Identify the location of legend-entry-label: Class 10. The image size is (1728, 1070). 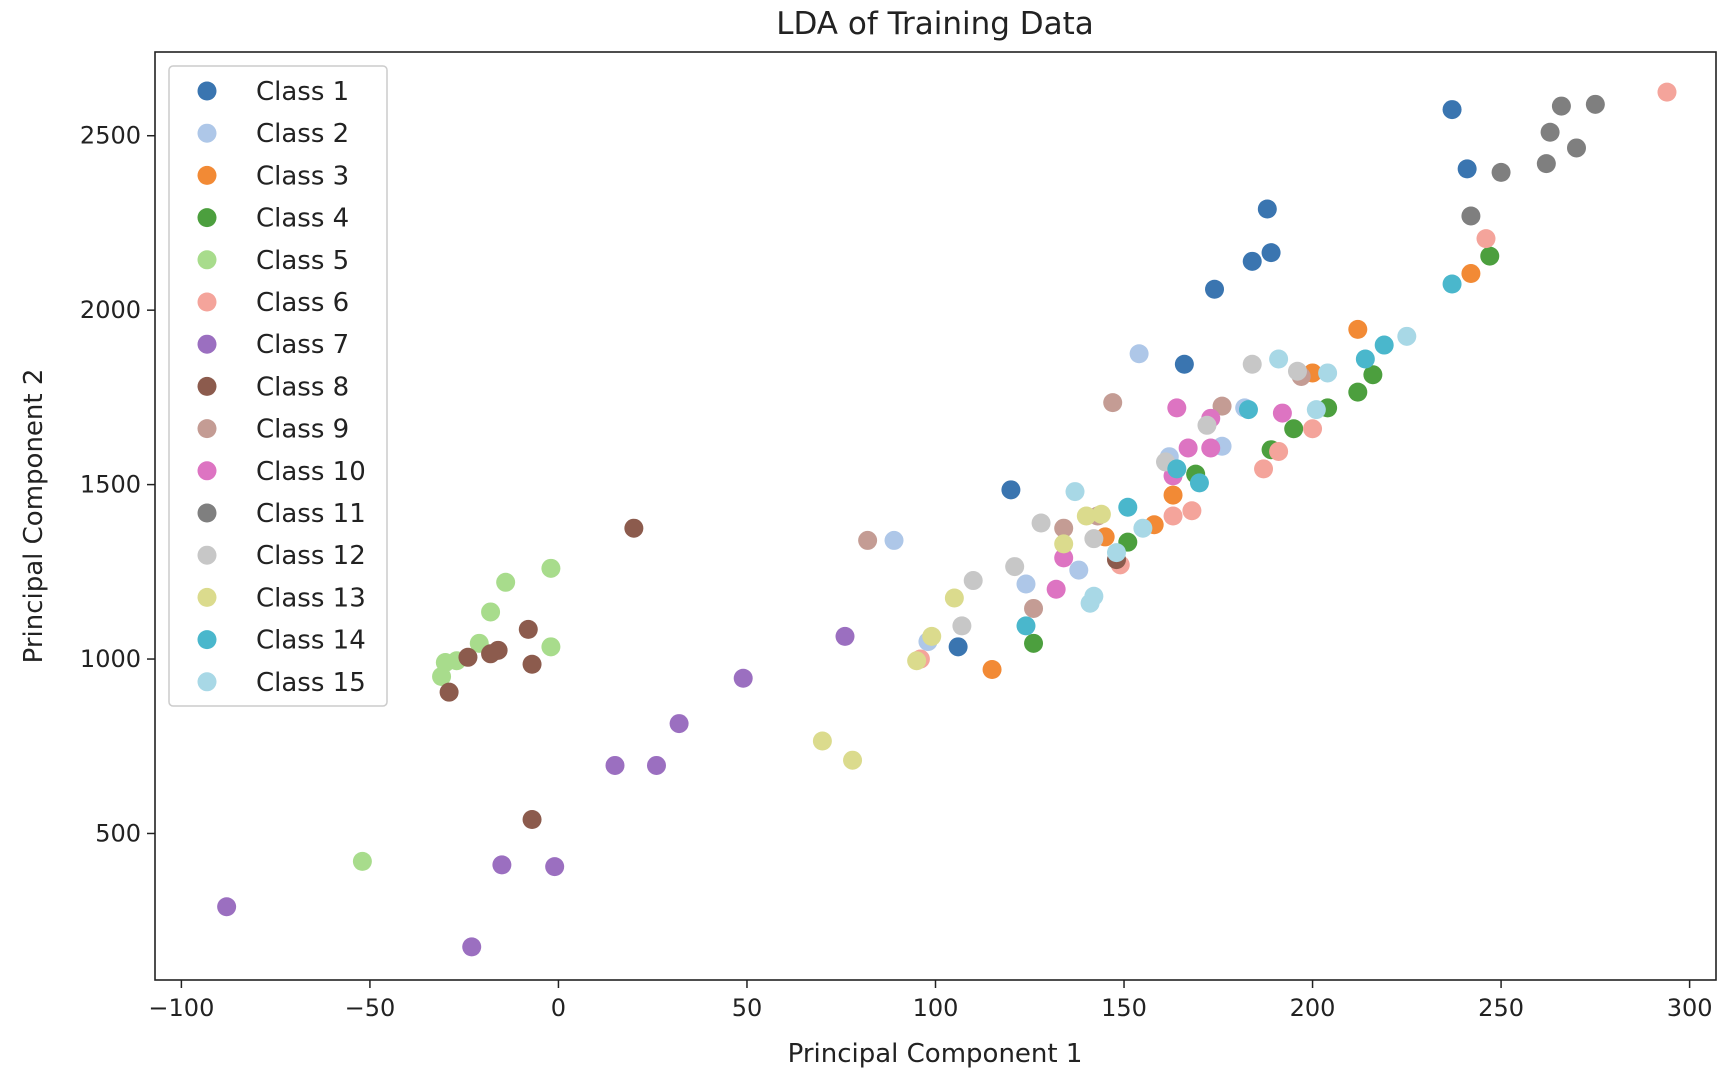
(311, 472).